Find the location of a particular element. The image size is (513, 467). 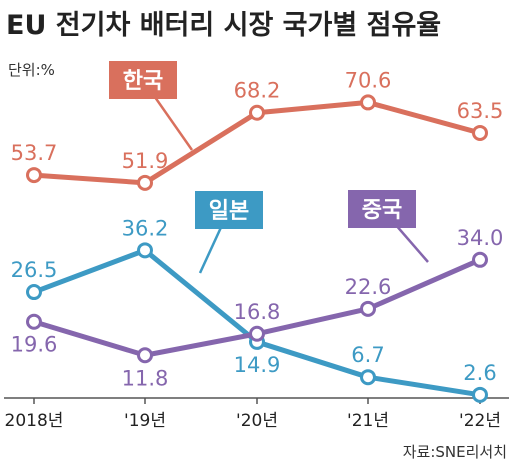

series-name-badge-china: 중국 is located at coordinates (388, 226).